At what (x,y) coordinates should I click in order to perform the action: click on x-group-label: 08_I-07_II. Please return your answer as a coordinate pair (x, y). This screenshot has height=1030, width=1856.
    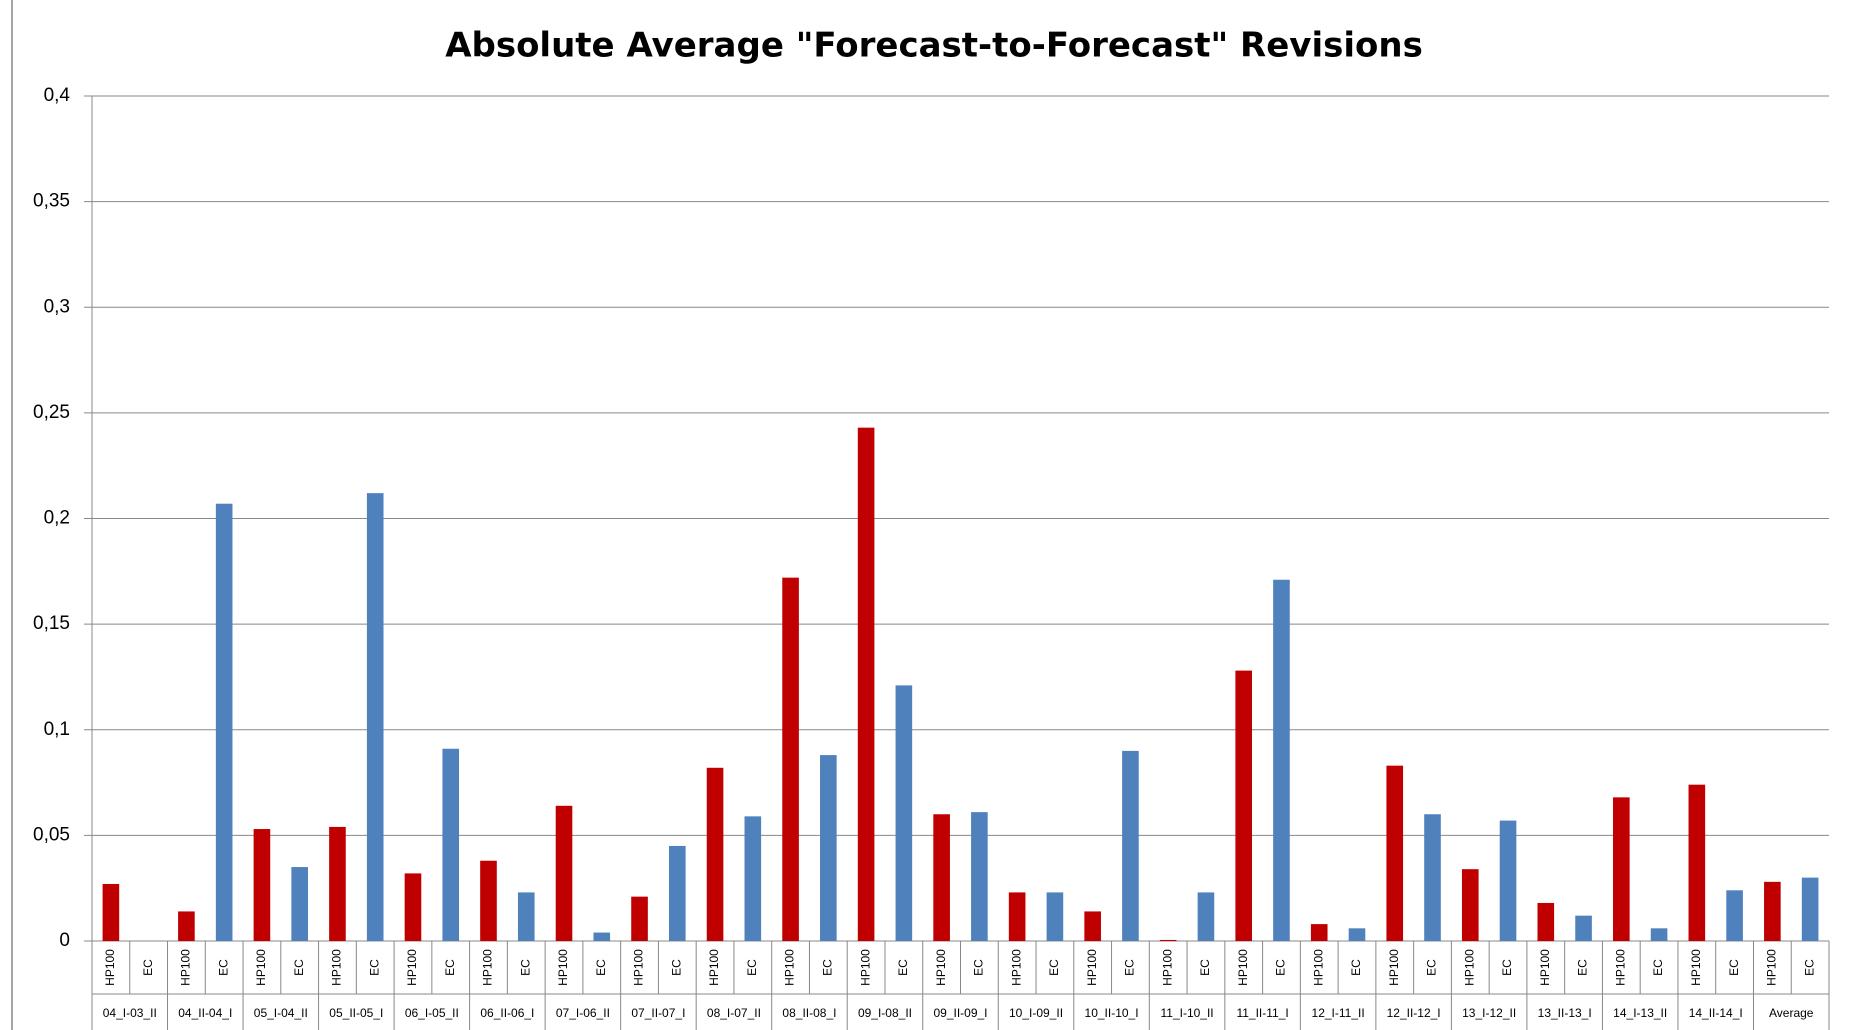
    Looking at the image, I should click on (734, 1013).